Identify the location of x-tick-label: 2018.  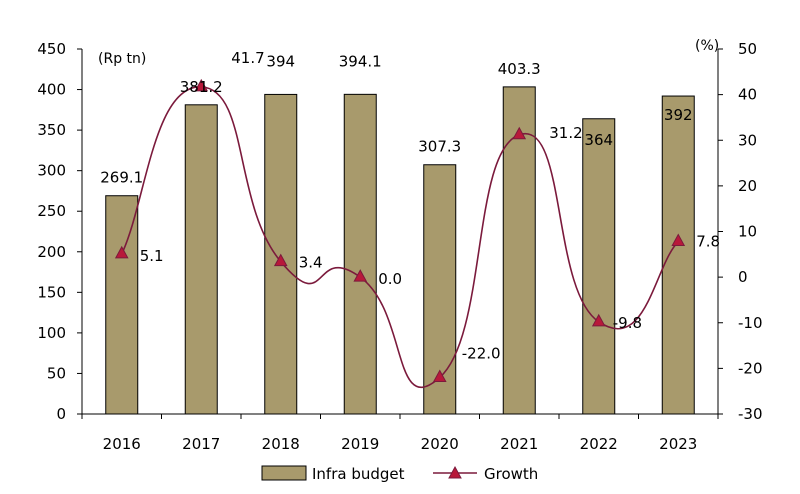
(281, 444).